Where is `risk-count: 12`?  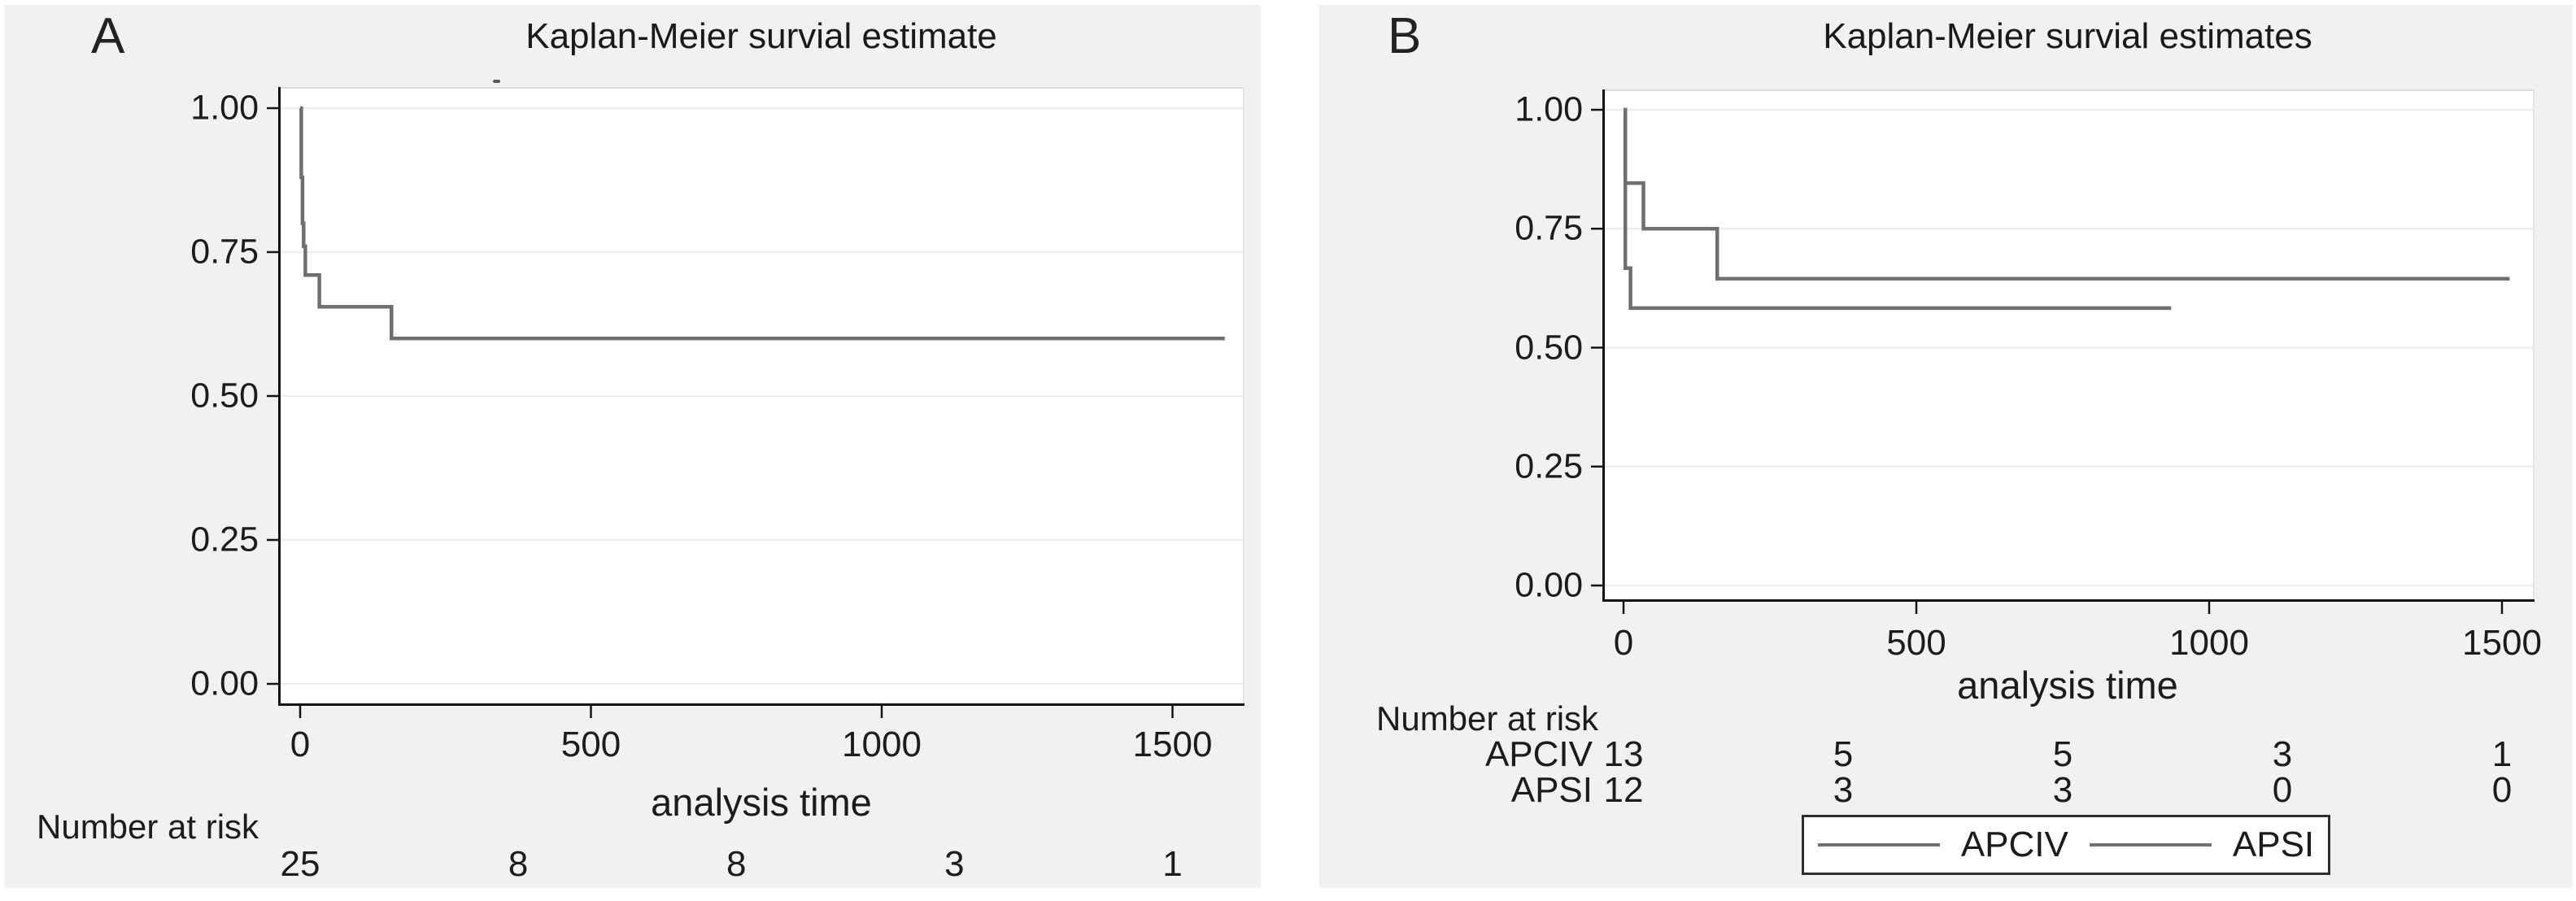
risk-count: 12 is located at coordinates (1623, 790).